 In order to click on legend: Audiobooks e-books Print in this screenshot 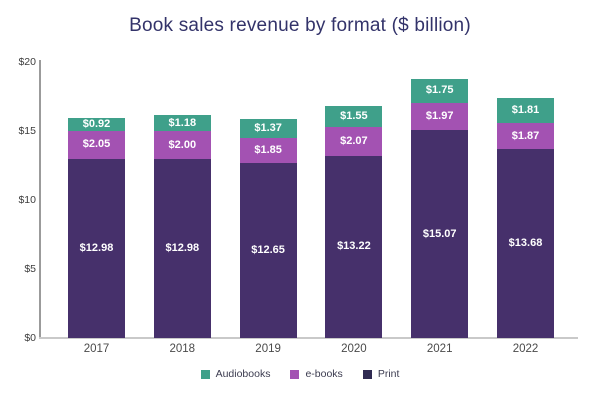, I will do `click(300, 374)`.